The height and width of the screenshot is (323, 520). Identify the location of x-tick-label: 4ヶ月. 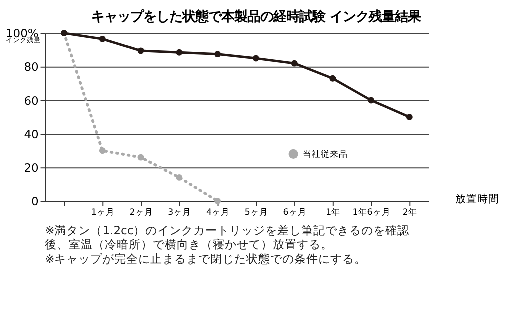
(218, 213).